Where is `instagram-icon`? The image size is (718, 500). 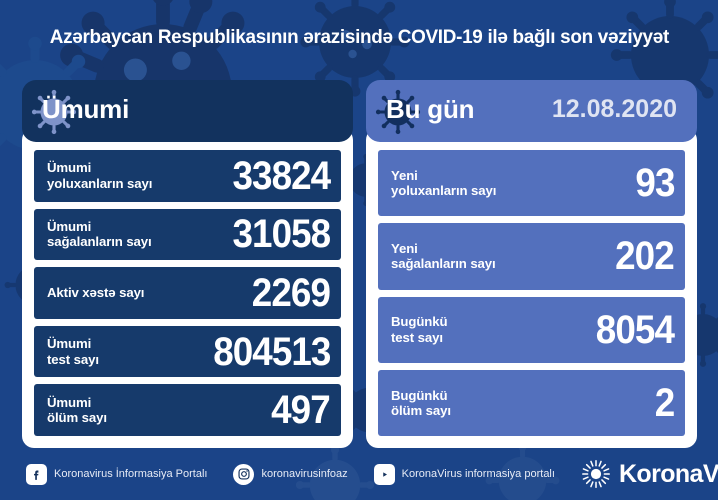
instagram-icon is located at coordinates (244, 474).